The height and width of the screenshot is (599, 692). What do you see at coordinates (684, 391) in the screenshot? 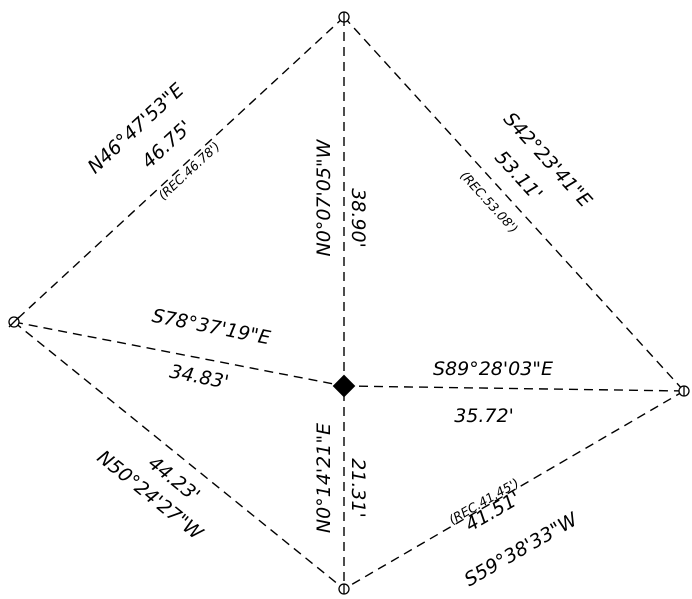
I see `point-east` at bounding box center [684, 391].